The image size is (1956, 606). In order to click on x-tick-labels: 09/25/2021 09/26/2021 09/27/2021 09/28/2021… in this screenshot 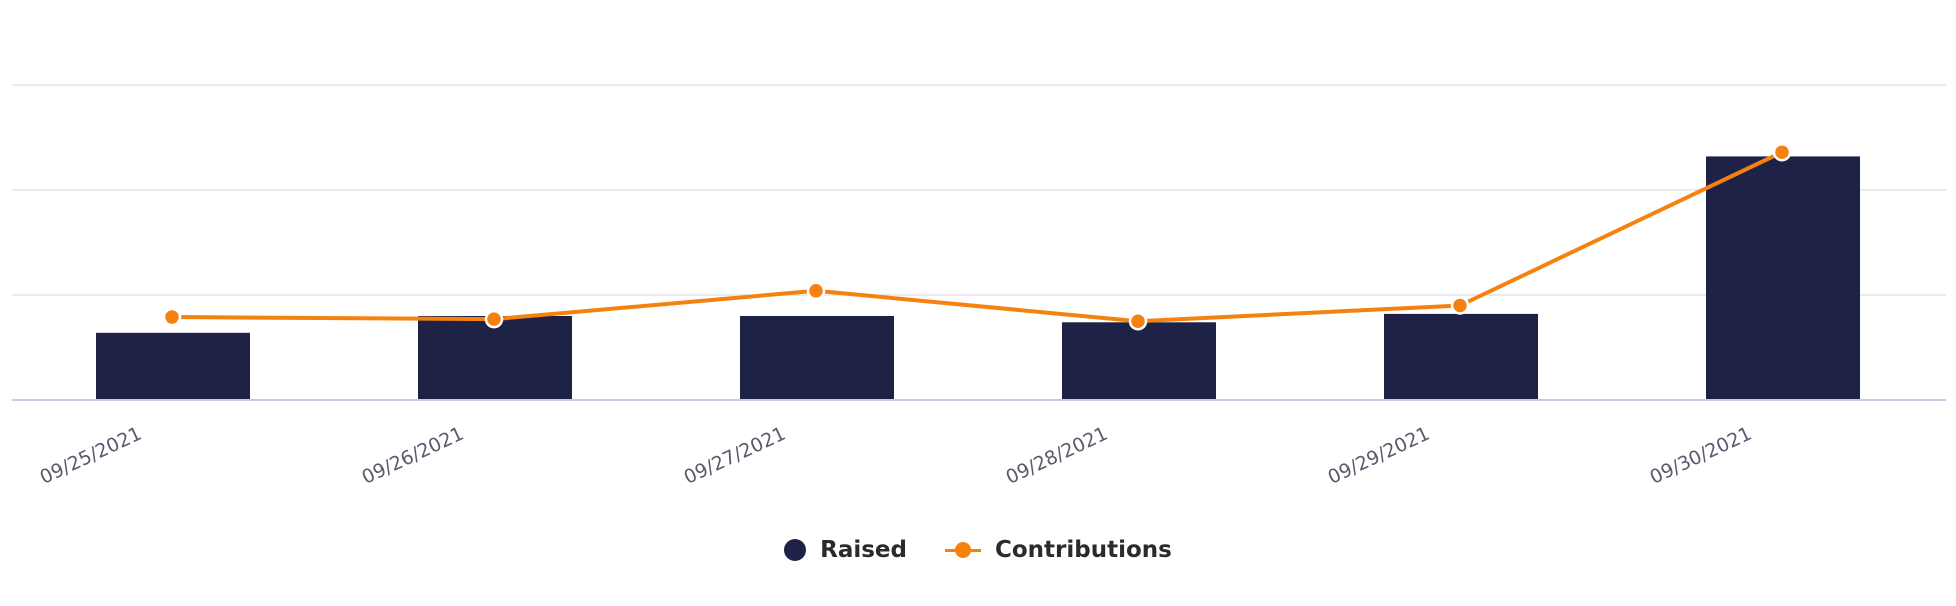, I will do `click(896, 456)`.